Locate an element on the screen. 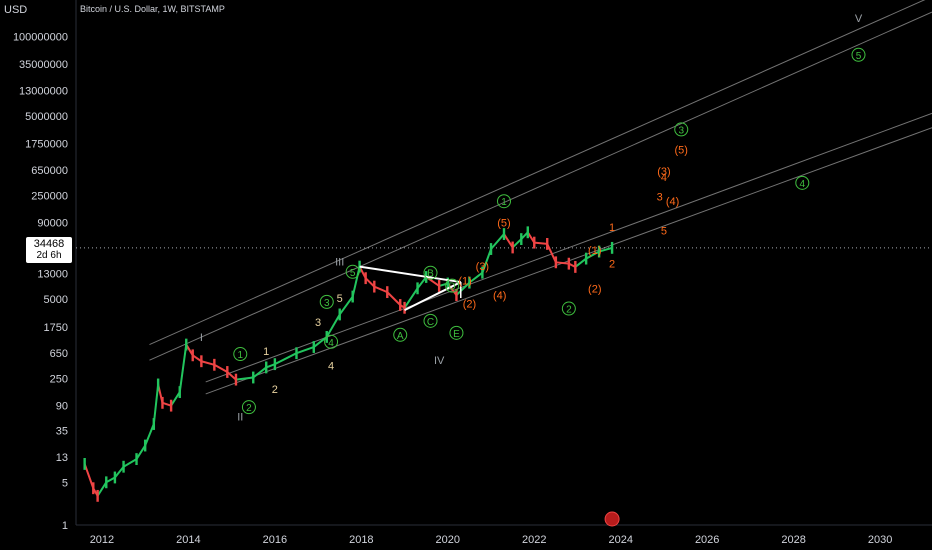  elliott-channel-label: IV is located at coordinates (439, 361).